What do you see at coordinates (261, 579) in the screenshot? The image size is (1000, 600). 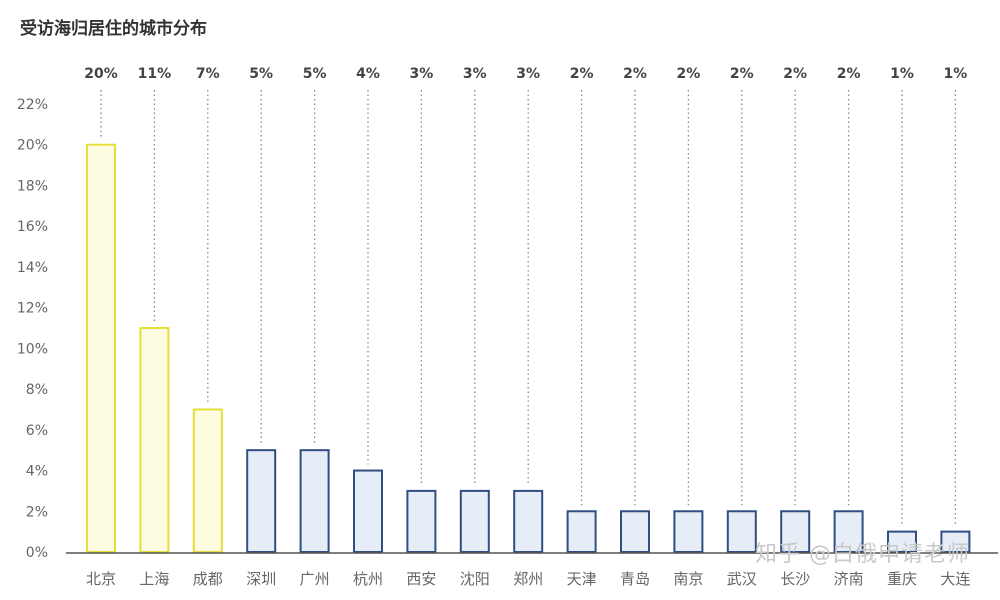 I see `category-label: 深圳` at bounding box center [261, 579].